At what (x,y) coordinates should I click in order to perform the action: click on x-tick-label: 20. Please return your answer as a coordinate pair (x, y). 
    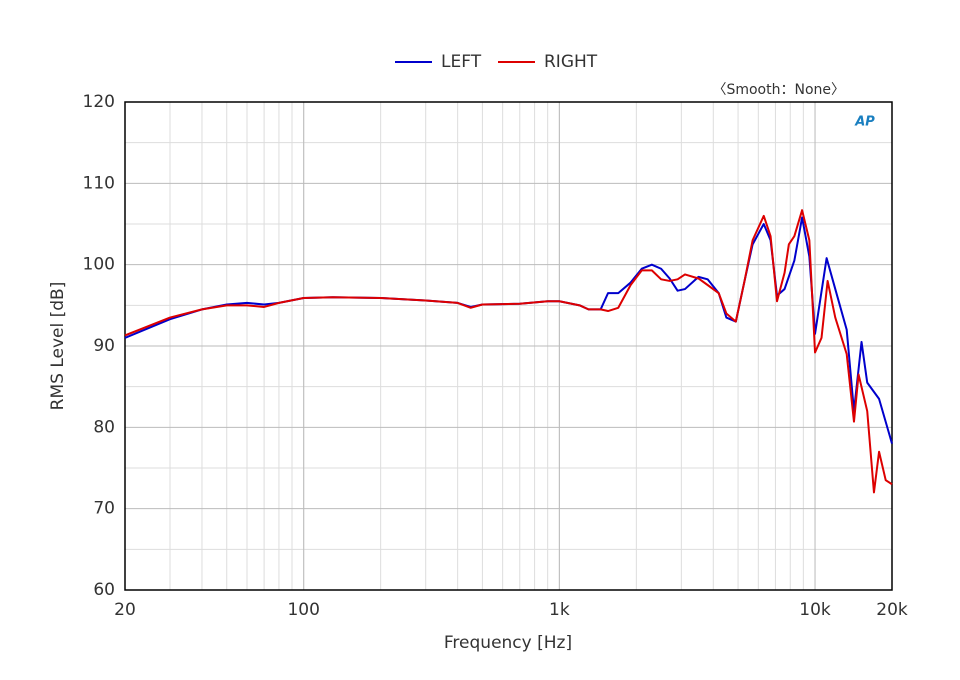
    Looking at the image, I should click on (125, 610).